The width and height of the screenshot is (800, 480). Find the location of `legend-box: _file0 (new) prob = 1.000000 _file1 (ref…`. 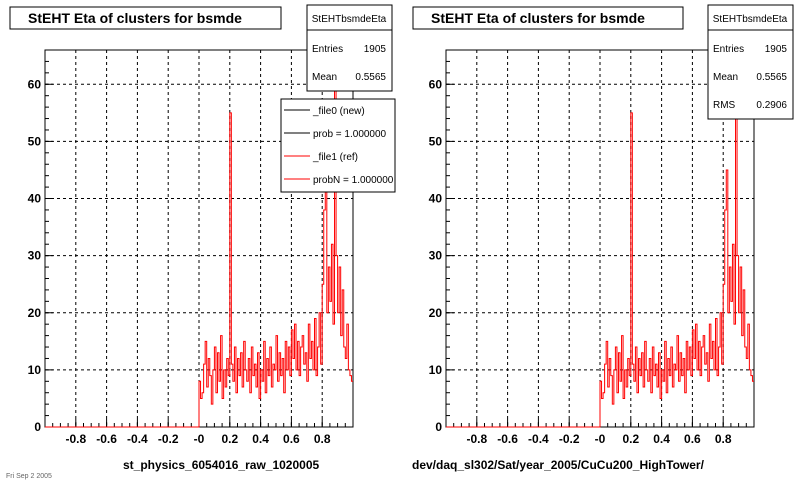

legend-box: _file0 (new) prob = 1.000000 _file1 (ref… is located at coordinates (338, 145).